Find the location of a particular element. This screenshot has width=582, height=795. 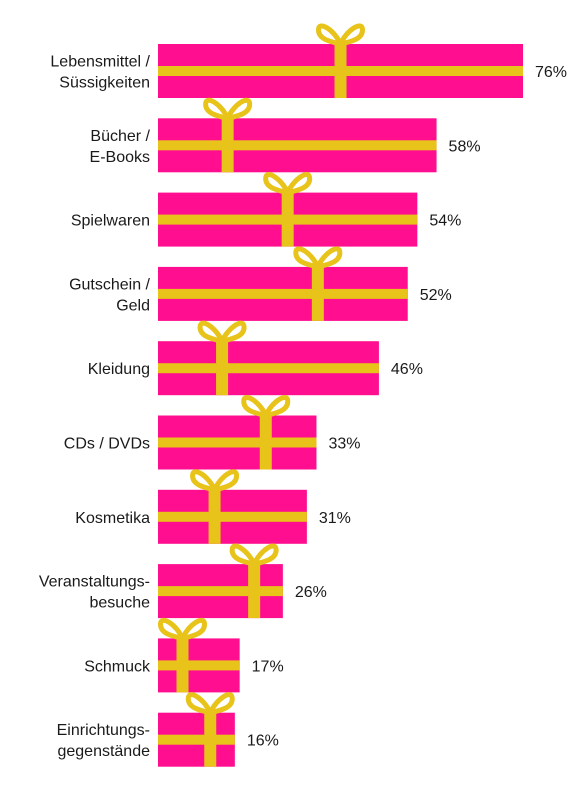

value-label: 54% is located at coordinates (445, 221).